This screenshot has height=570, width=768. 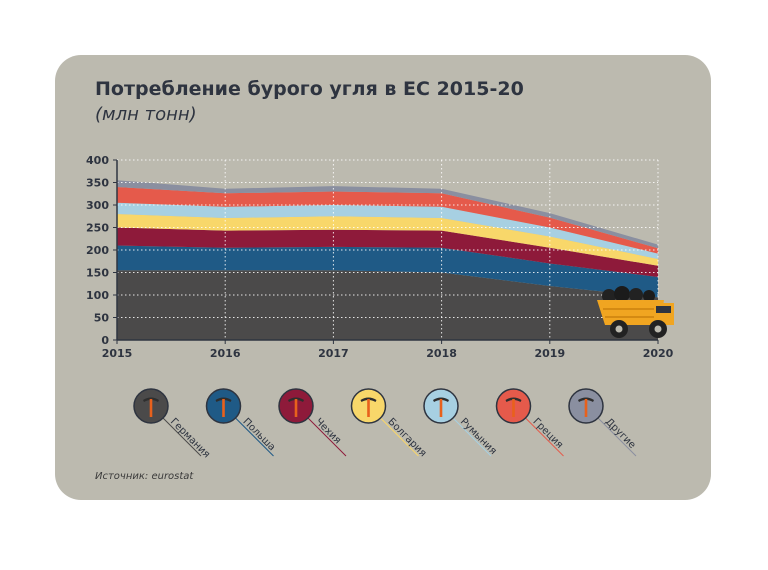 I want to click on legend-item: Румыния, so click(x=461, y=422).